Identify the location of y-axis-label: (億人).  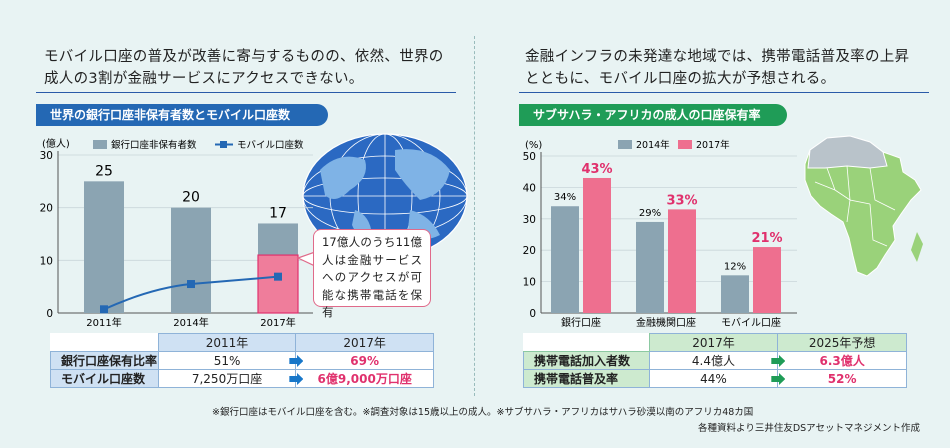
(56, 143).